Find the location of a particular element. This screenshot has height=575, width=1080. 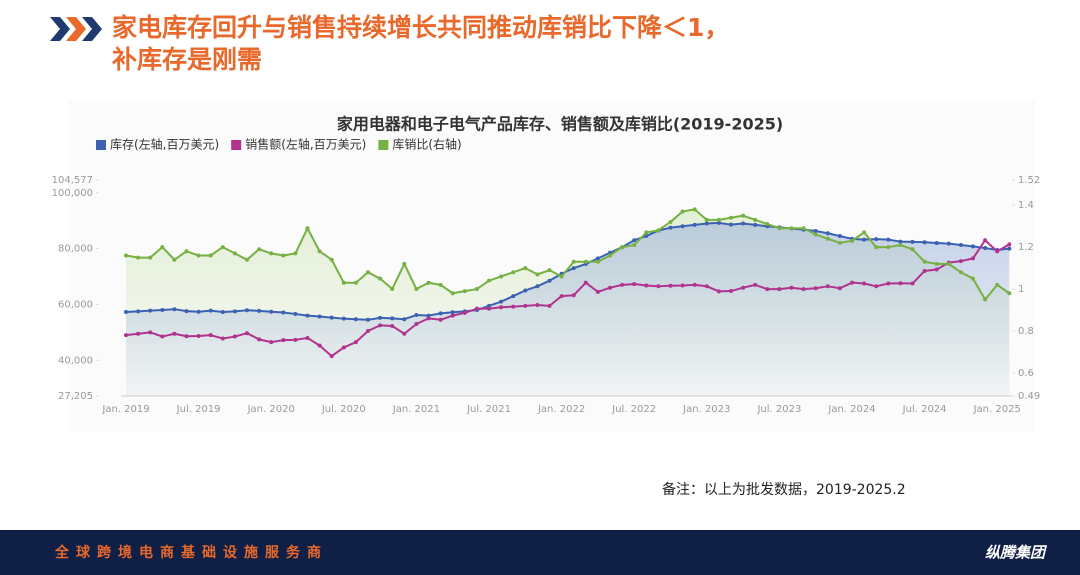

x-tick-label: Jul. 2024 is located at coordinates (924, 409).